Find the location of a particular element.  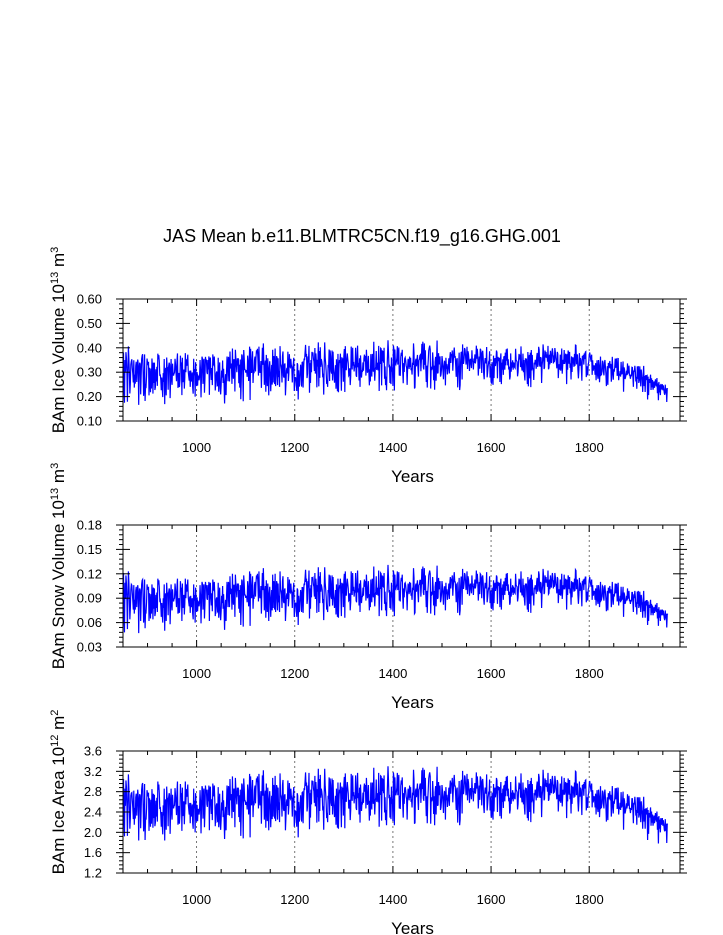

panel-3-x-tick-label: 1800 is located at coordinates (589, 899).